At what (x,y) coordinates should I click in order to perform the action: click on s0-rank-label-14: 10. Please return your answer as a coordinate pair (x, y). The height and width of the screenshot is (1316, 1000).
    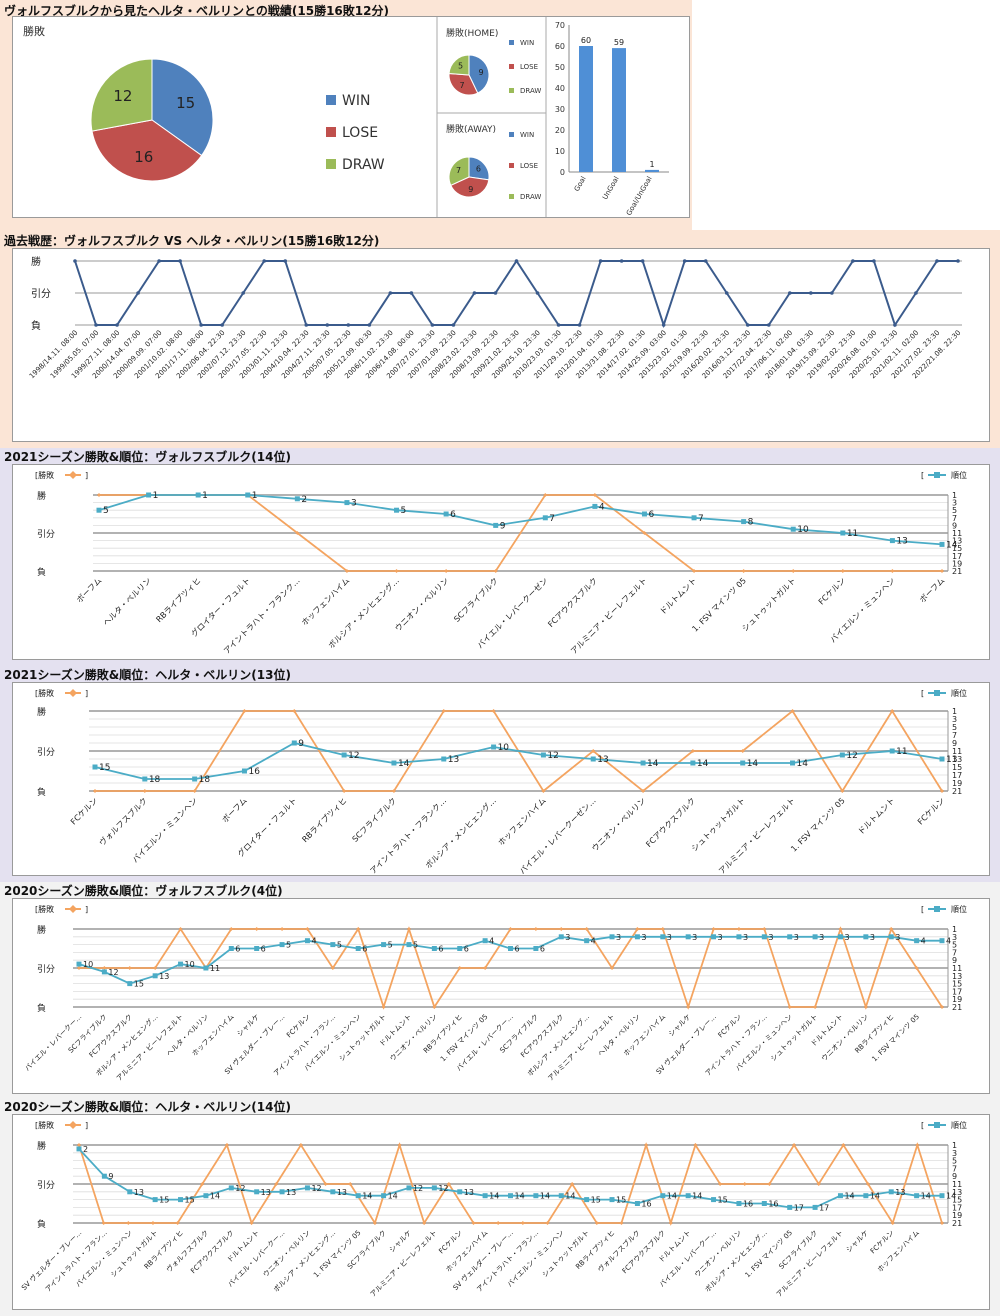
    Looking at the image, I should click on (803, 530).